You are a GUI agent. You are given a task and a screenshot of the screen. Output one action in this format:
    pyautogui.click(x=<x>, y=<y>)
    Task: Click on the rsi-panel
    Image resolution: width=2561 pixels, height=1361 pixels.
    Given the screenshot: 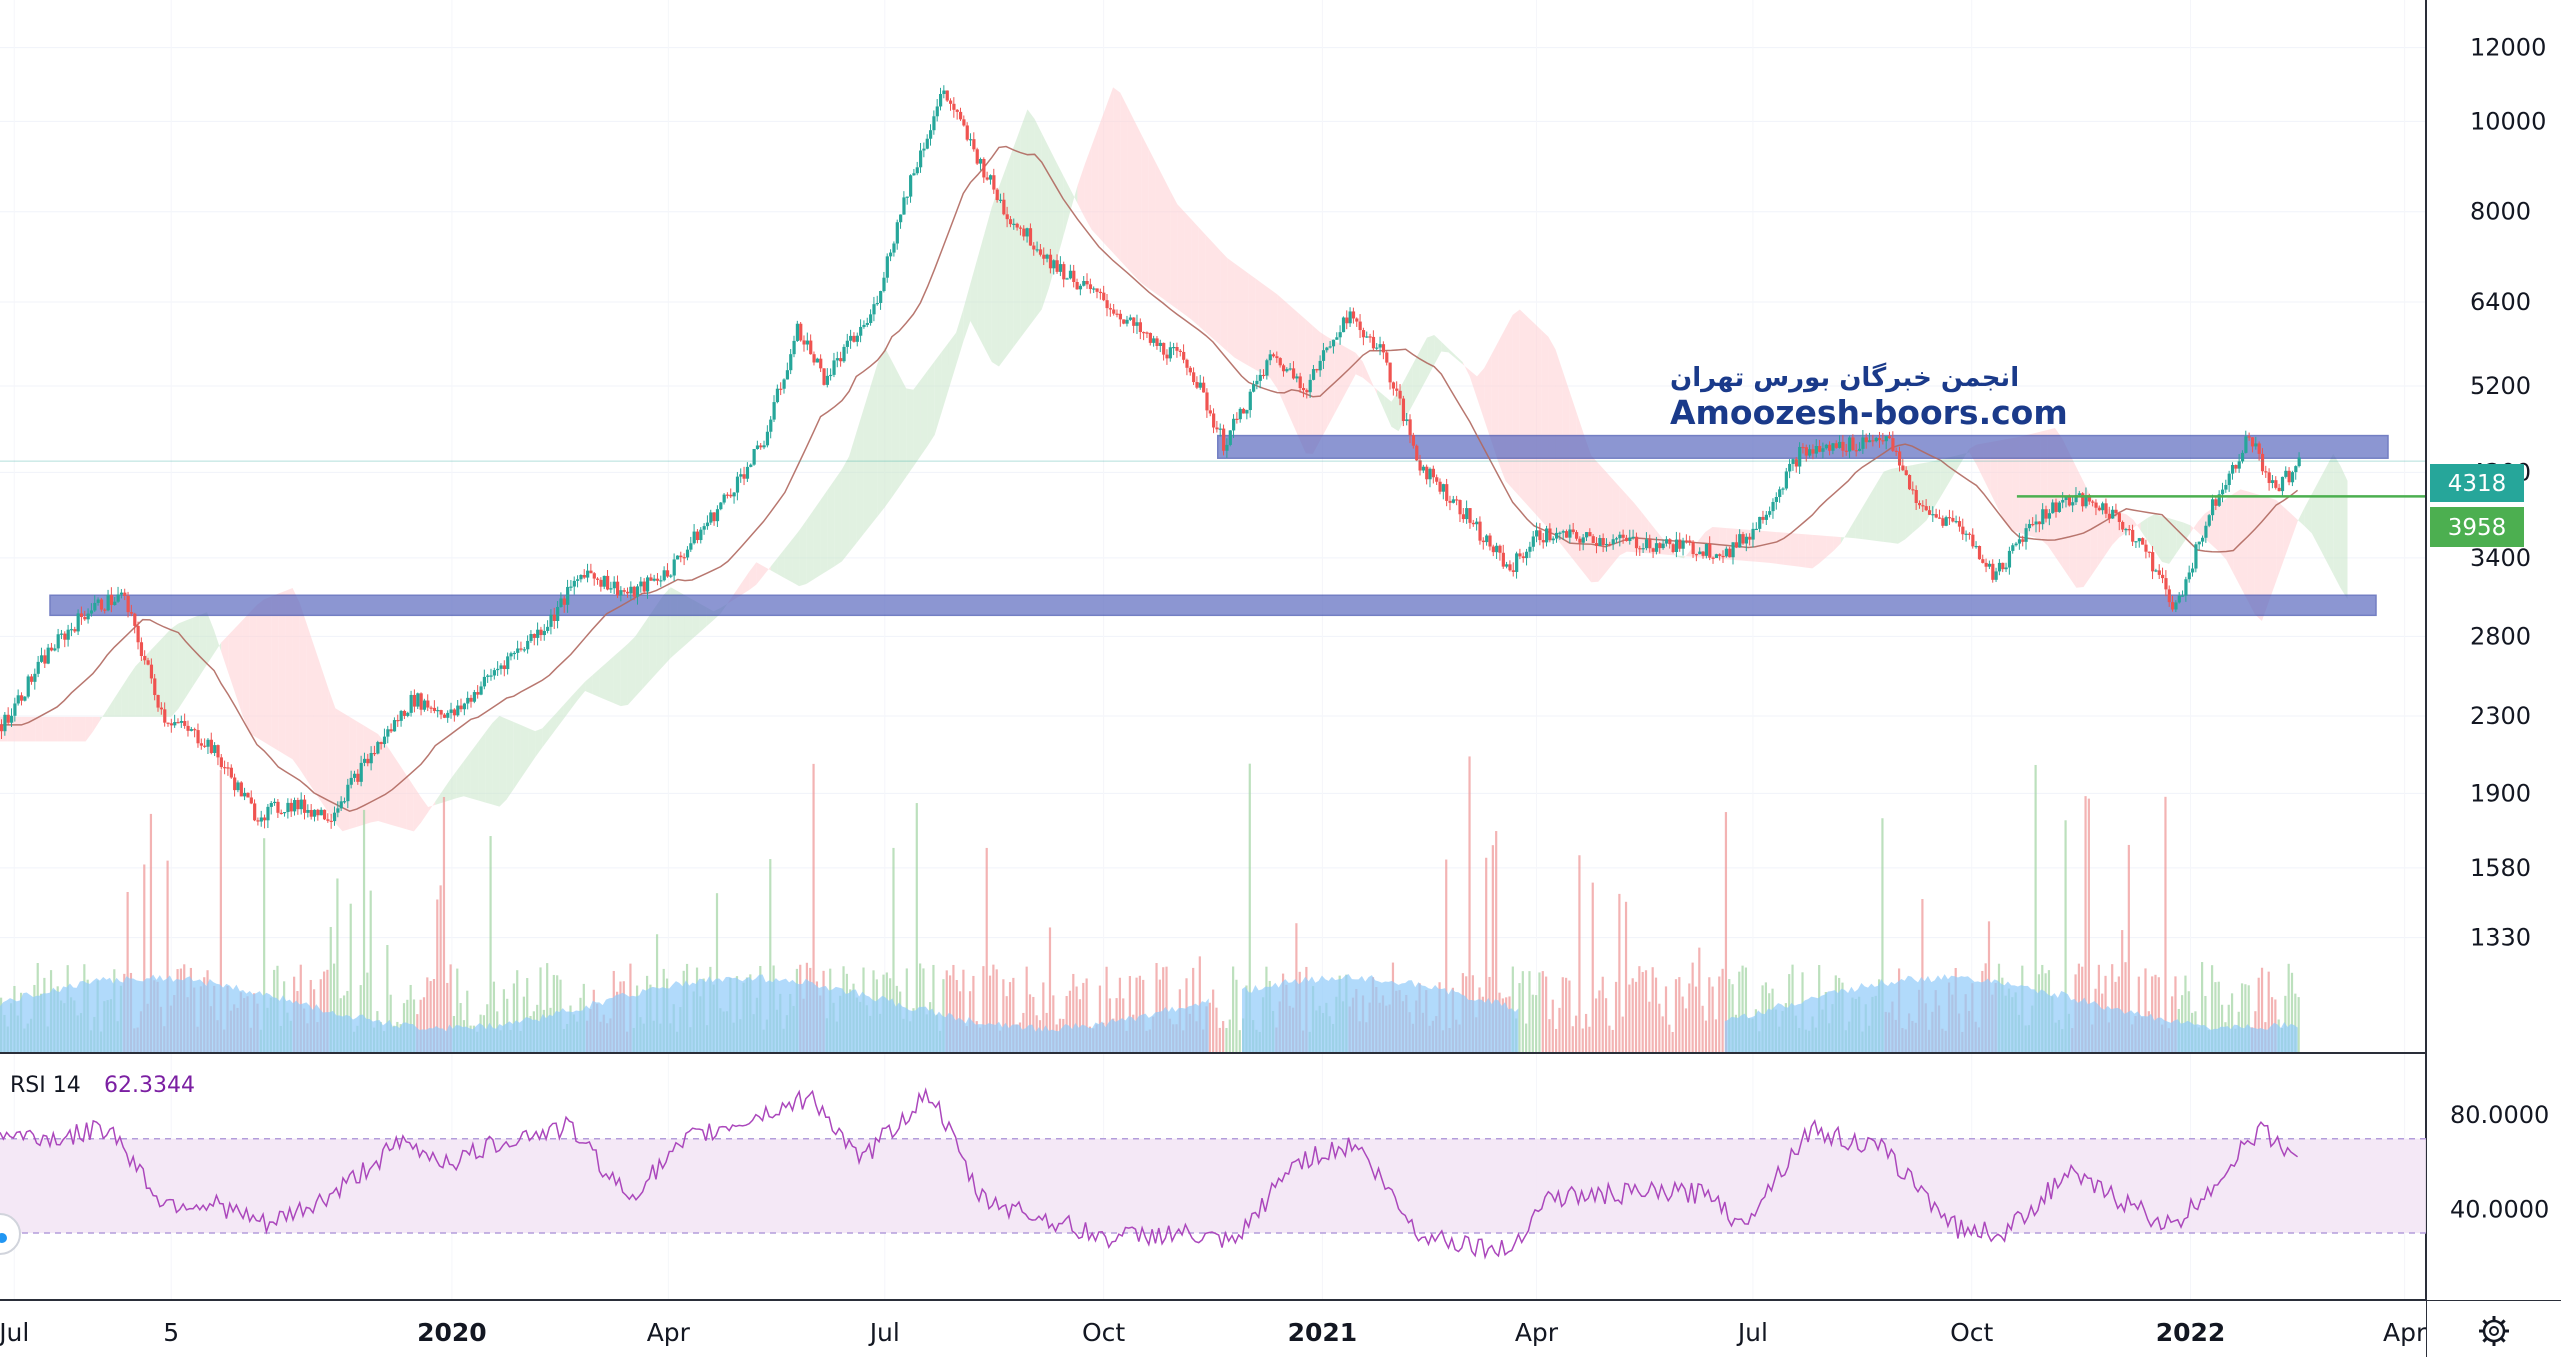 What is the action you would take?
    pyautogui.click(x=1213, y=1173)
    